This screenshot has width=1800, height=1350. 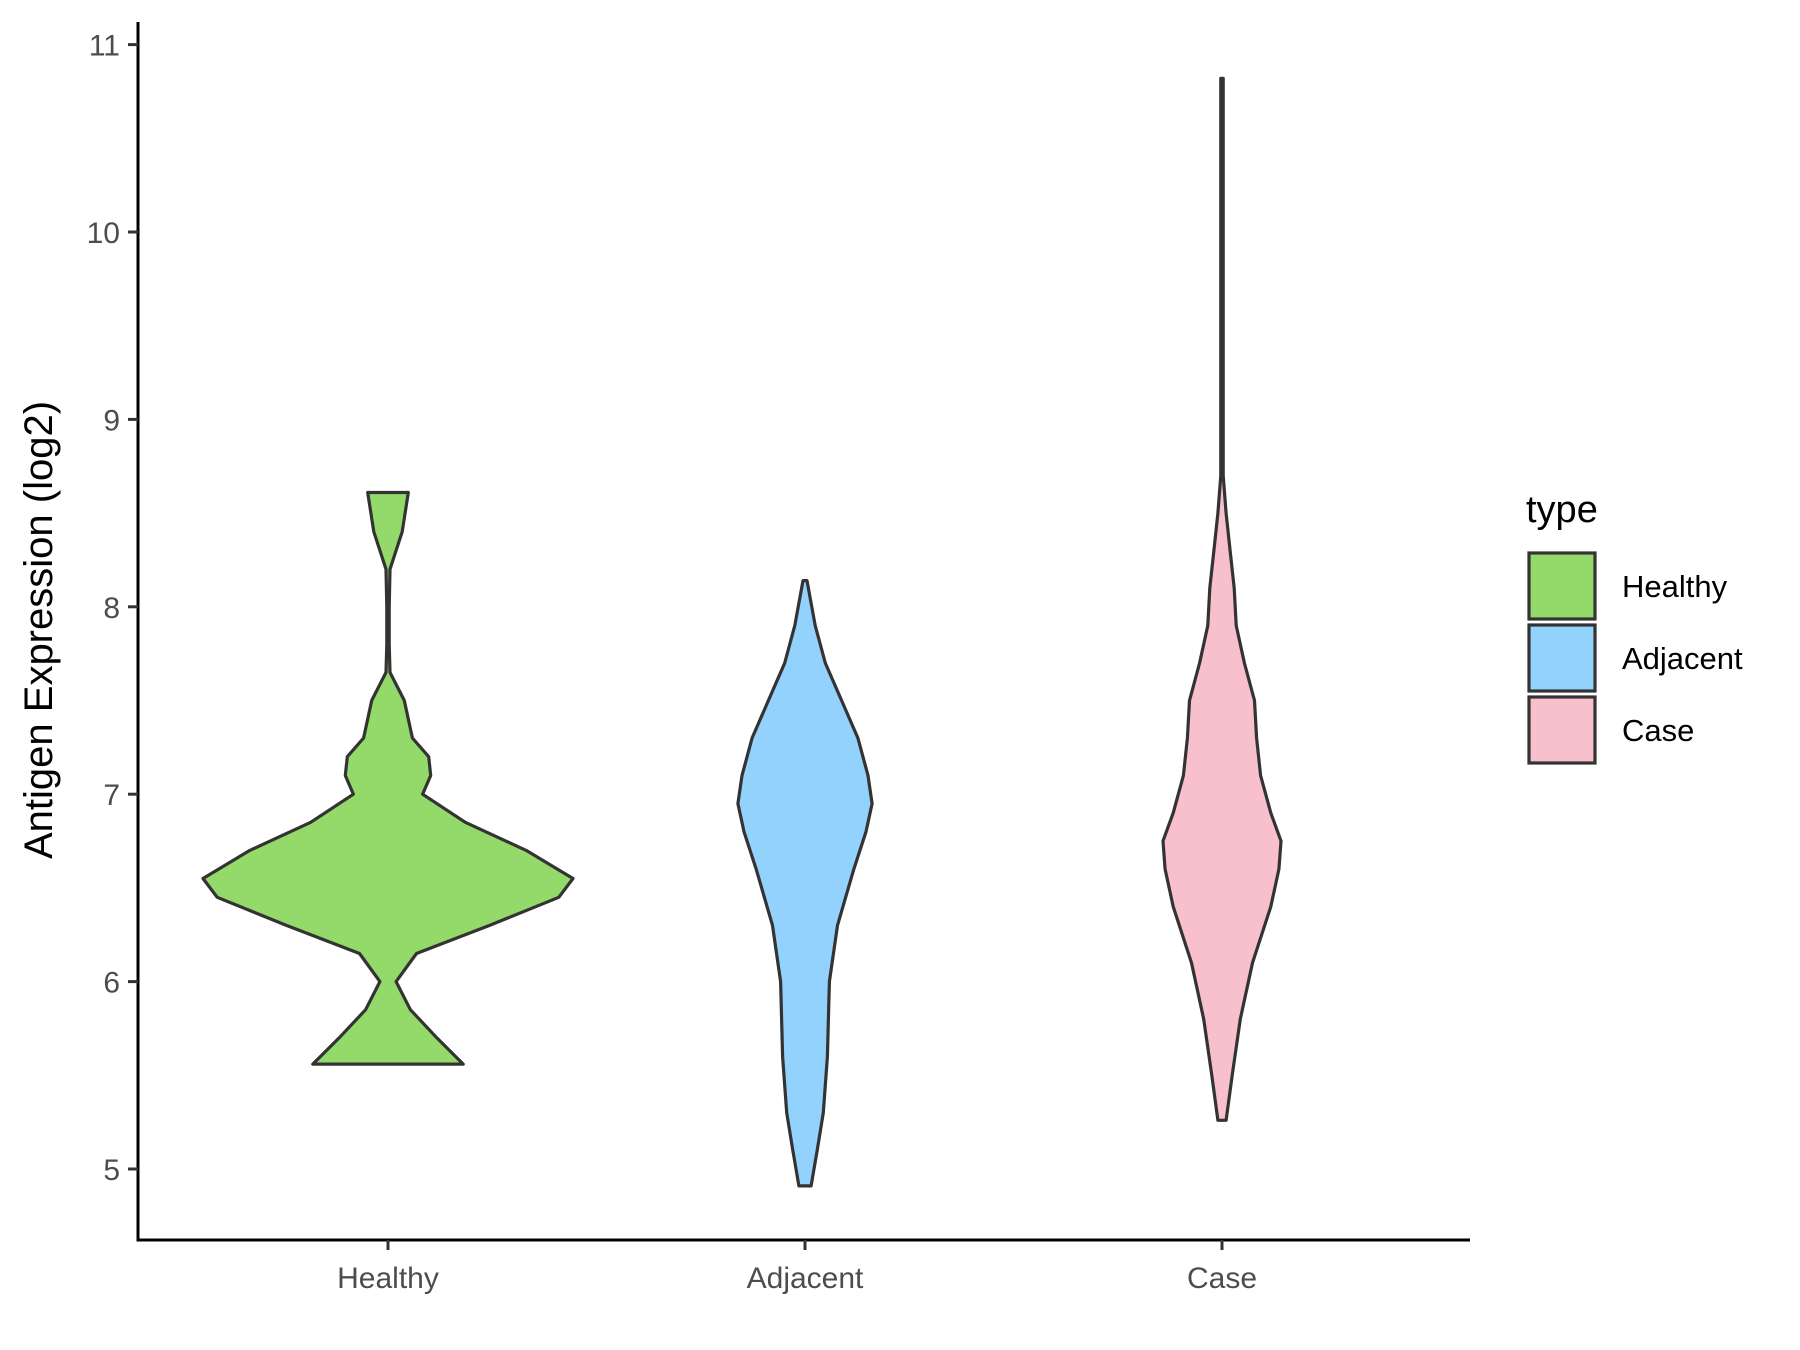 What do you see at coordinates (388, 1278) in the screenshot?
I see `x-tick-label-healthy: Healthy` at bounding box center [388, 1278].